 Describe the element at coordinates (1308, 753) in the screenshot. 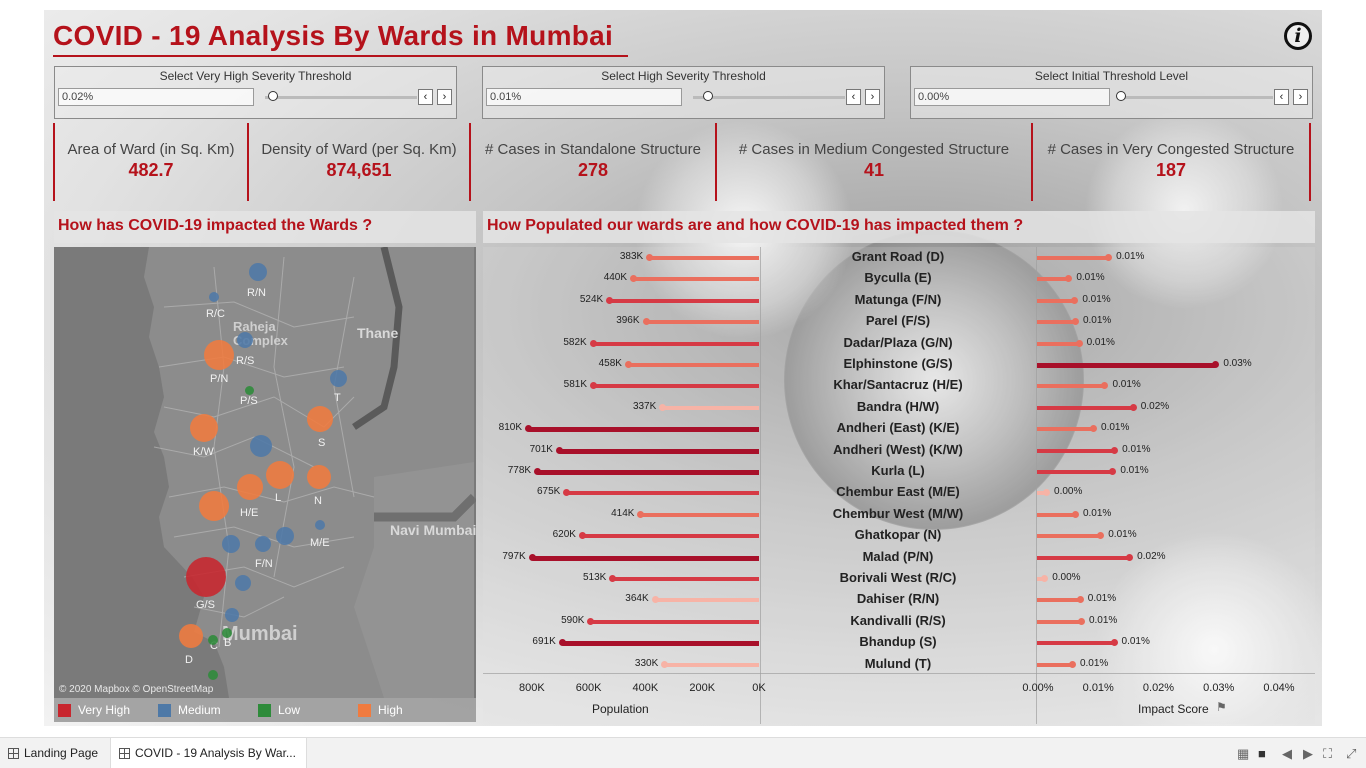

I see `next-sheet-icon: ▶` at that location.